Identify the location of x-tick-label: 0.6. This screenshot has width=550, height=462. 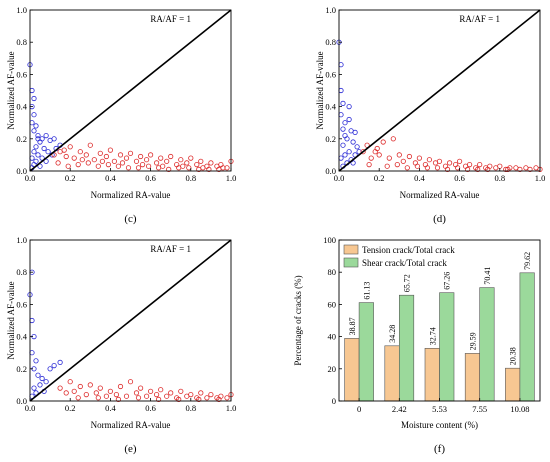
(459, 178).